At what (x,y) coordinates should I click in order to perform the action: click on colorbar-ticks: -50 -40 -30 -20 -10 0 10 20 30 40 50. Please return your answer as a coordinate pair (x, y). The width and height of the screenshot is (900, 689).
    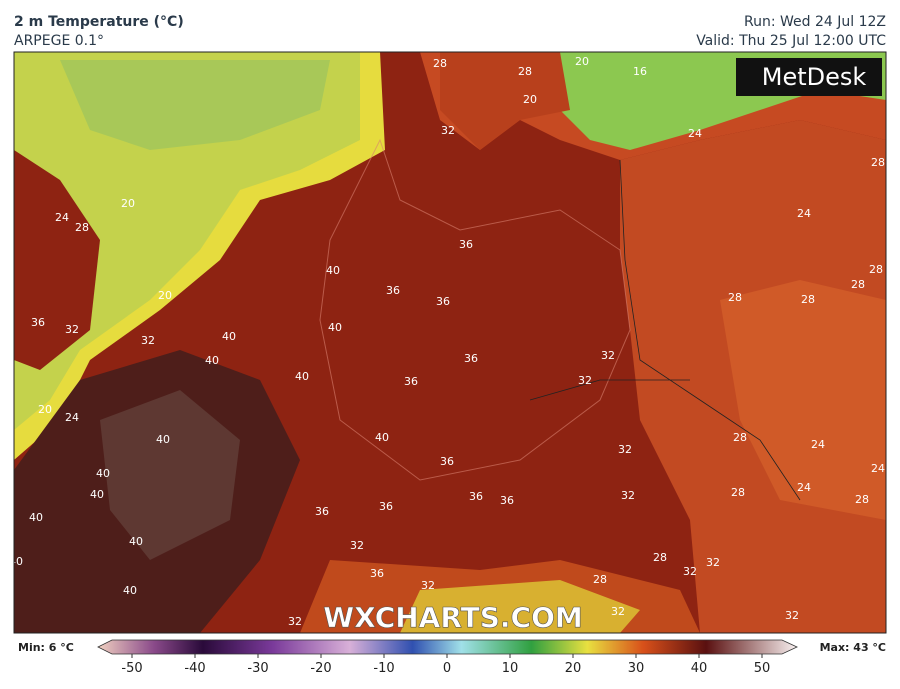
    Looking at the image, I should click on (445, 665).